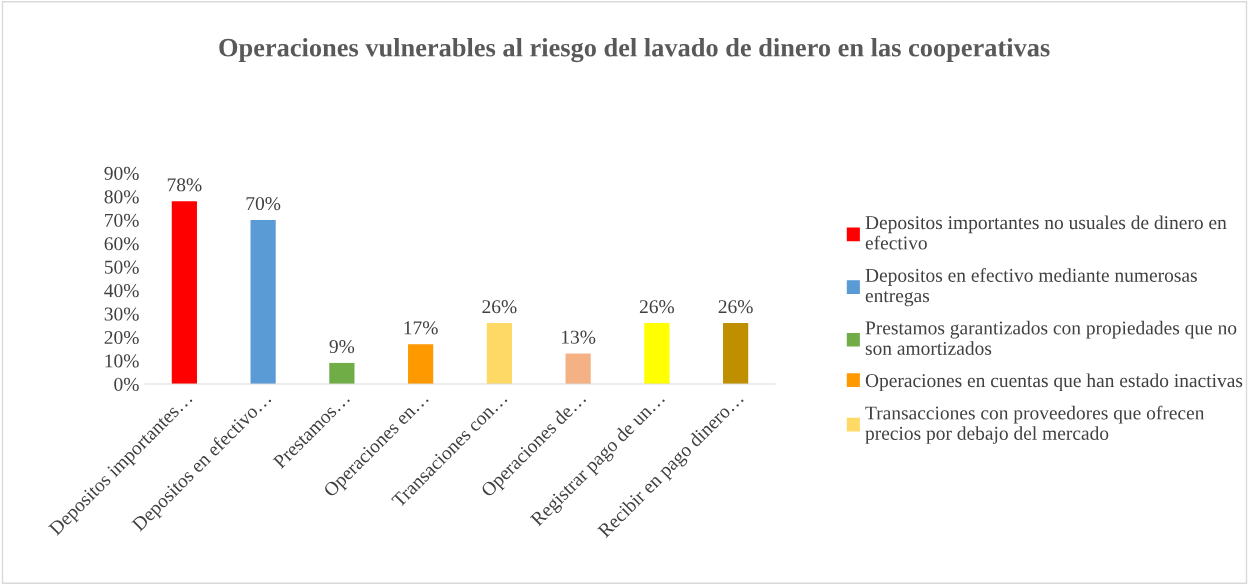  What do you see at coordinates (126, 384) in the screenshot?
I see `y-tick-label: 0%` at bounding box center [126, 384].